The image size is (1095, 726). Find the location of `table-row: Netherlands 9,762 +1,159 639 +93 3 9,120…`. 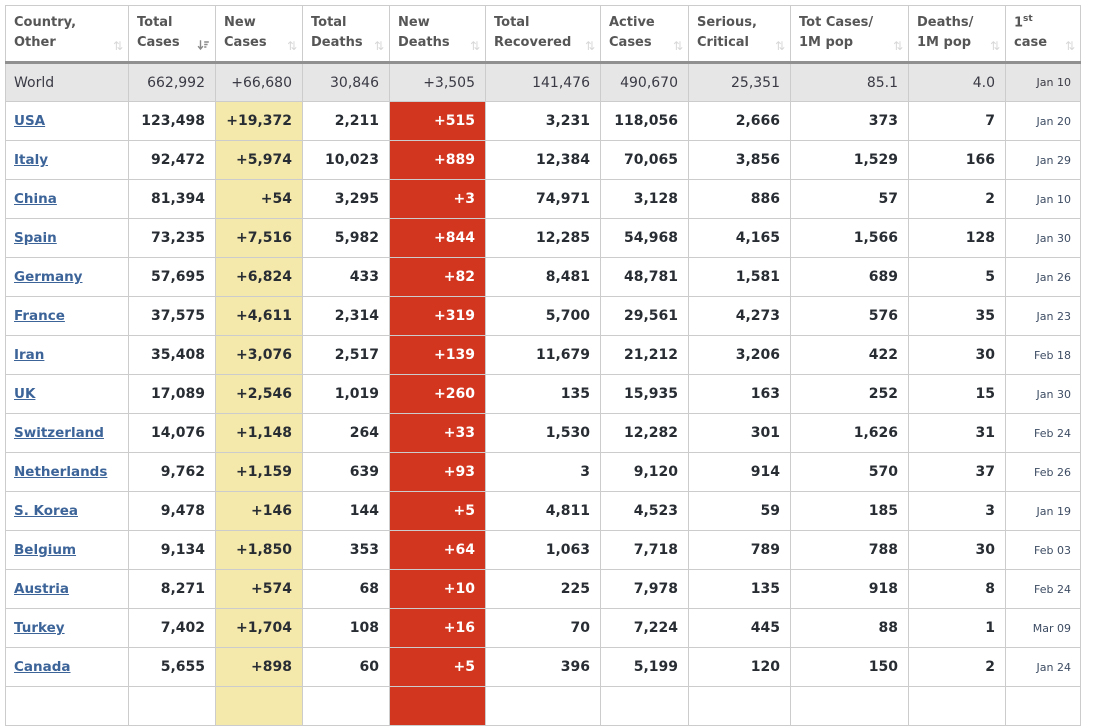

table-row: Netherlands 9,762 +1,159 639 +93 3 9,120… is located at coordinates (543, 472).